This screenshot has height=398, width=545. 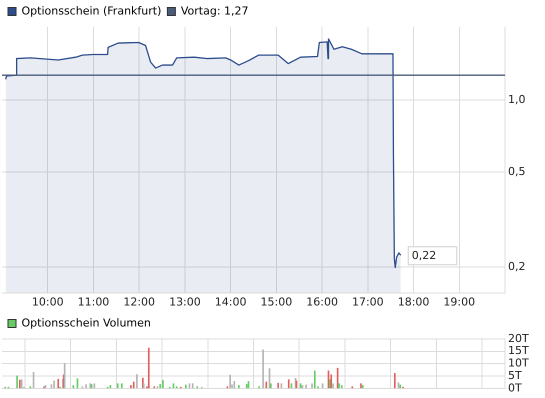 What do you see at coordinates (459, 301) in the screenshot?
I see `x-tick-label: 19:00` at bounding box center [459, 301].